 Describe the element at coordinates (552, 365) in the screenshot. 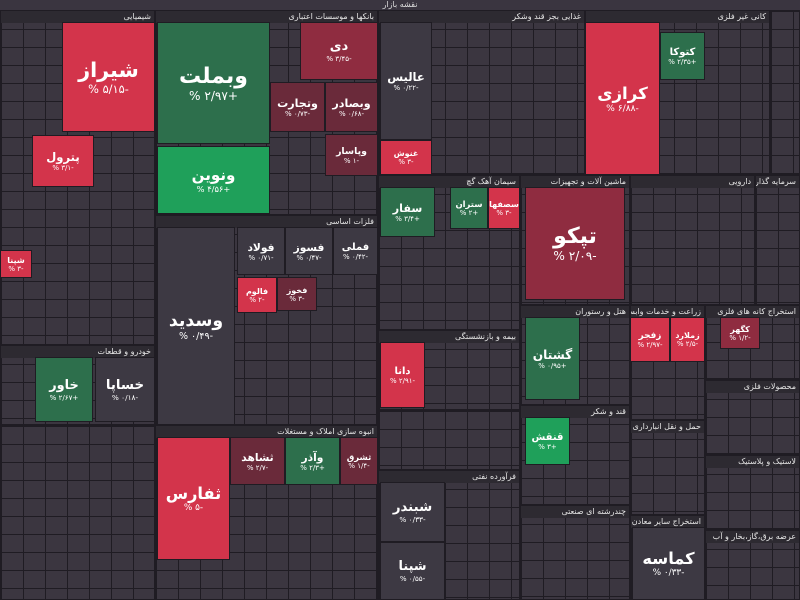

I see `stock-change: % ۰/۹۵+` at that location.